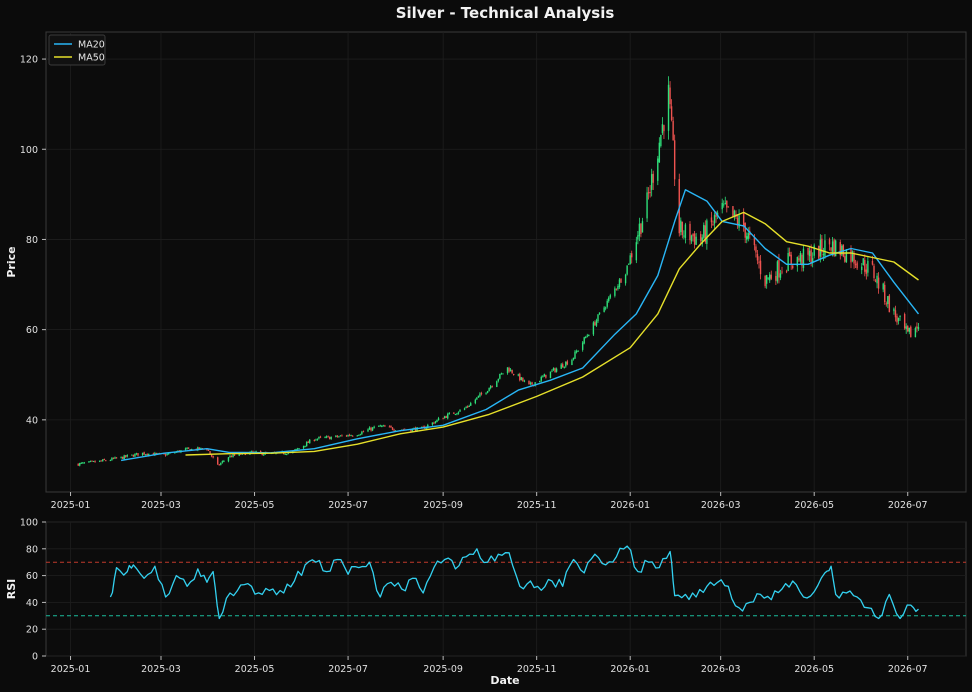  Describe the element at coordinates (71, 669) in the screenshot. I see `rsi-x-tick-label: 2025-01` at that location.